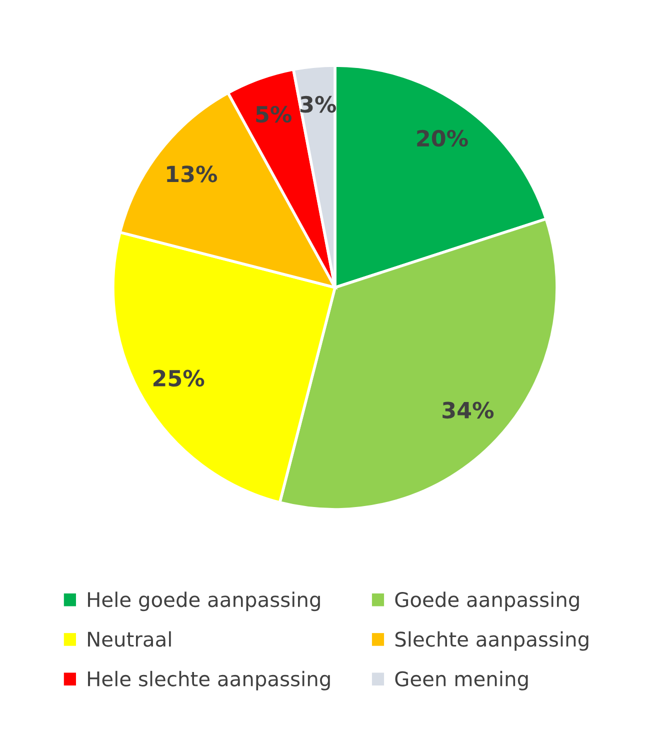  Describe the element at coordinates (192, 174) in the screenshot. I see `data-label: 13%` at that location.